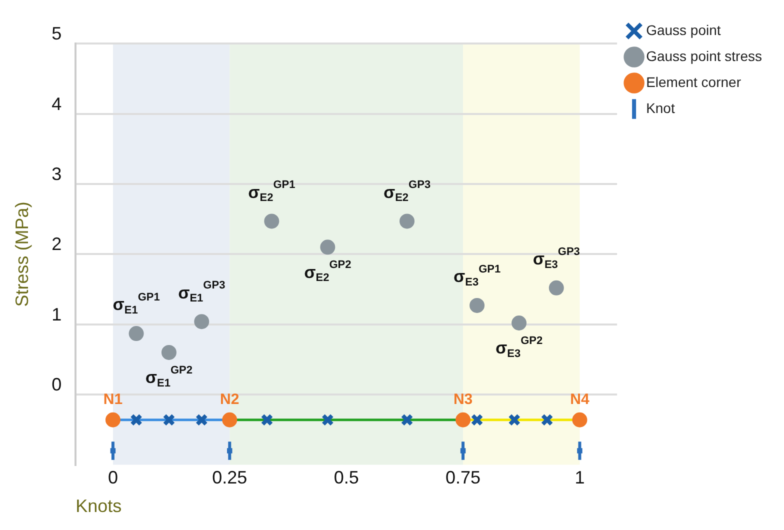 The width and height of the screenshot is (784, 530). I want to click on legend-label: Gauss point stress, so click(704, 56).